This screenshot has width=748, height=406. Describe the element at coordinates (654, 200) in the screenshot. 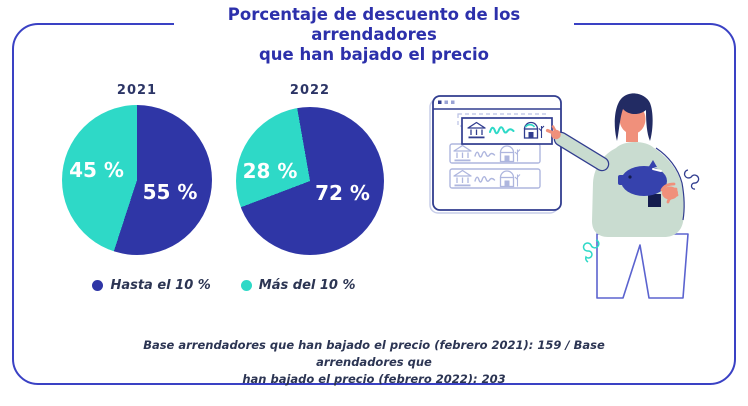

I see `piggy-foot` at that location.